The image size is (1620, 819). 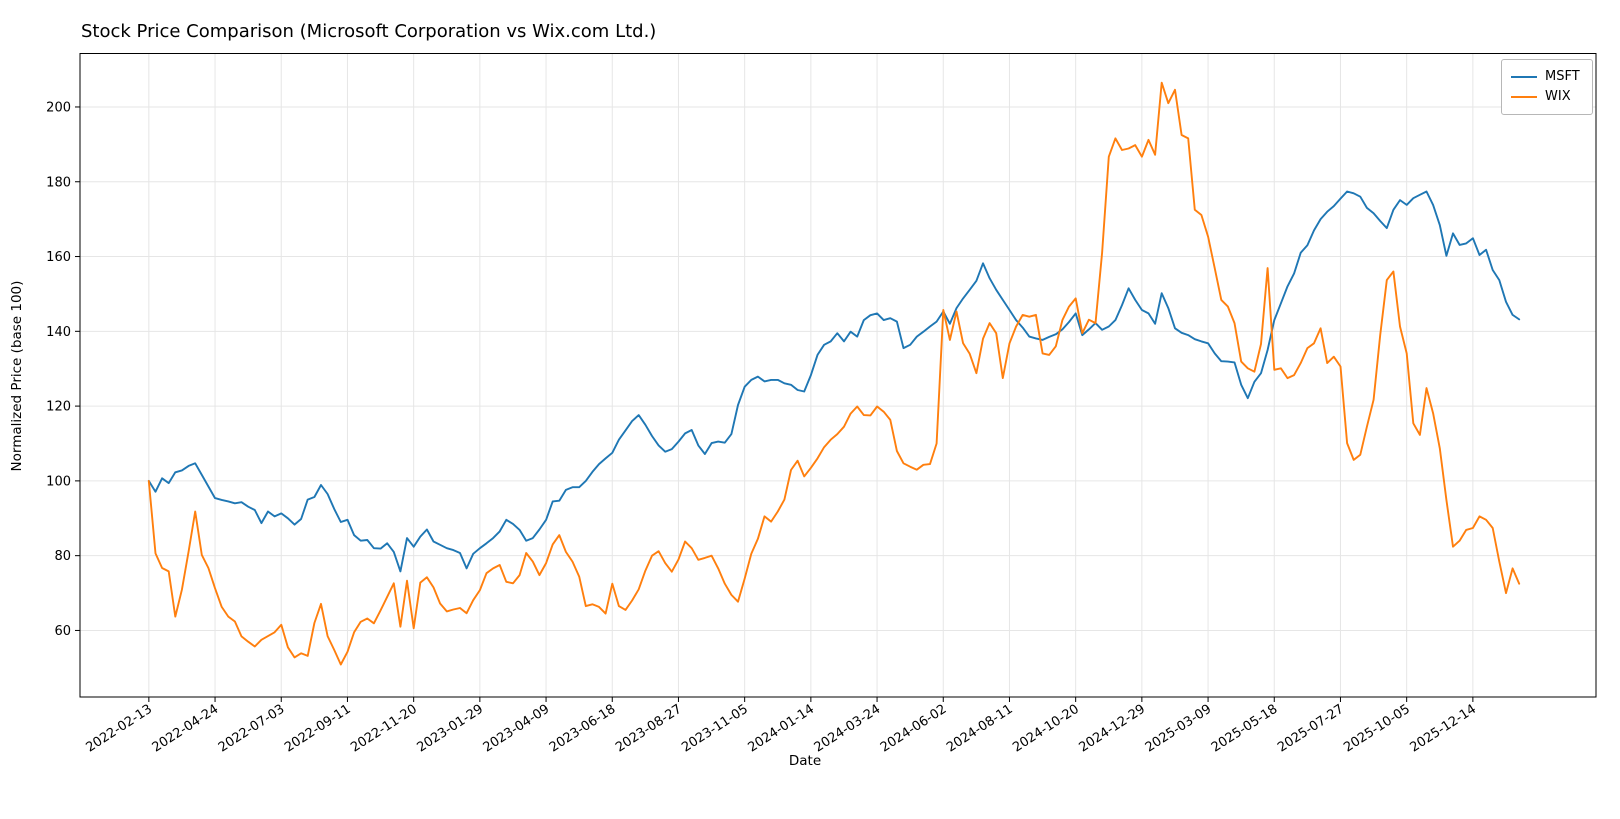 What do you see at coordinates (62, 556) in the screenshot?
I see `y-tick-label: 80` at bounding box center [62, 556].